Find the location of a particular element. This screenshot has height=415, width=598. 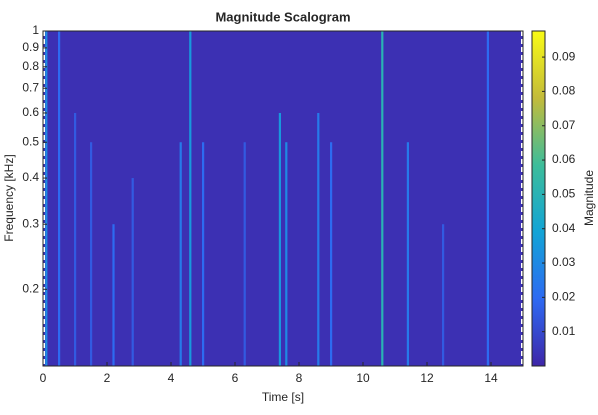

colorbar-tick-label: 0.03 is located at coordinates (564, 262).